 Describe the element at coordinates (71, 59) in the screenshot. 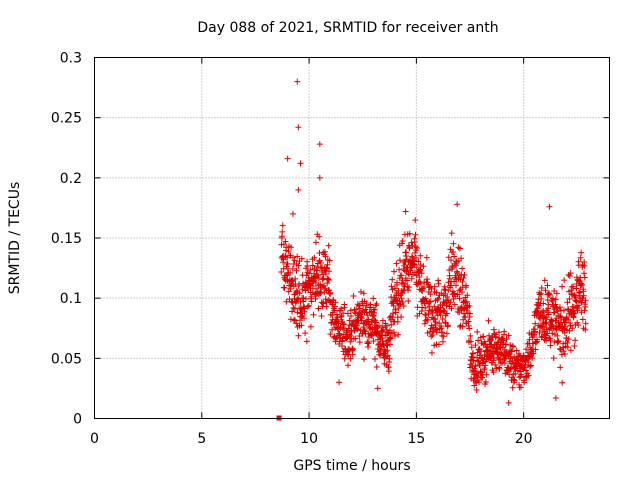

I see `y-tick-label: 0.3` at that location.